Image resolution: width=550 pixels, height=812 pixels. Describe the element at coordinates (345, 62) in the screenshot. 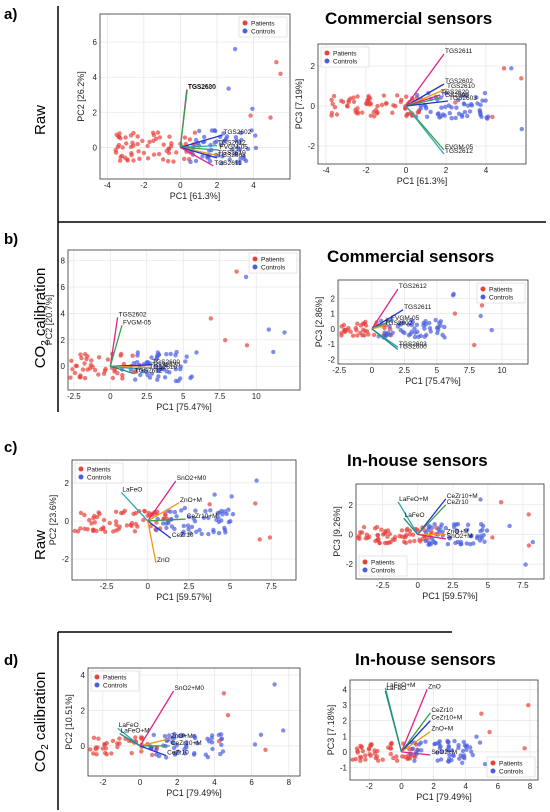

I see `legend-controls-label: Controls` at that location.